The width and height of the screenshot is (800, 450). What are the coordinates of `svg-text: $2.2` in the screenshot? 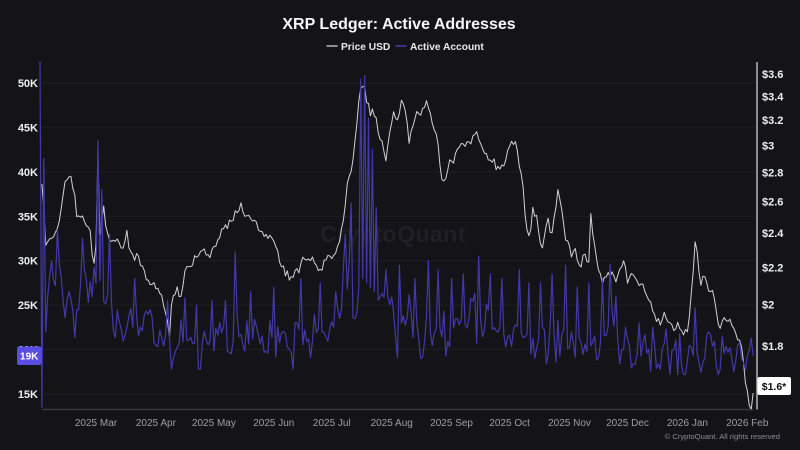 It's located at (772, 268).